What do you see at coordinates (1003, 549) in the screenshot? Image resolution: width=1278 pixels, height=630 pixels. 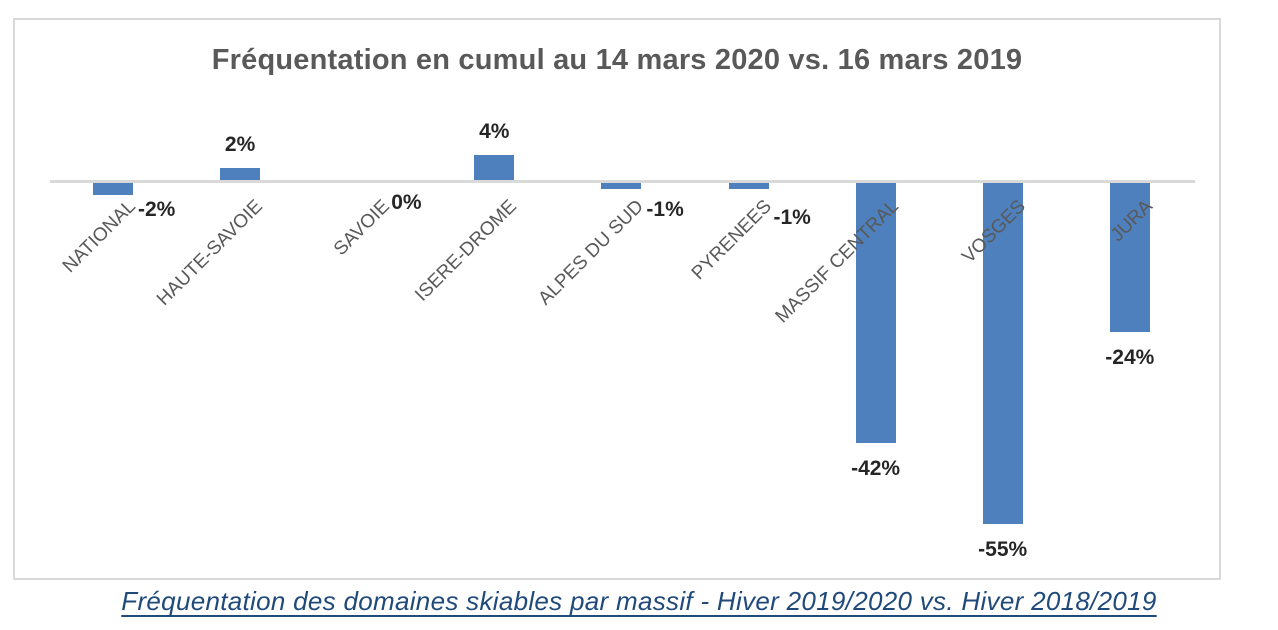 I see `value-label: -55%` at bounding box center [1003, 549].